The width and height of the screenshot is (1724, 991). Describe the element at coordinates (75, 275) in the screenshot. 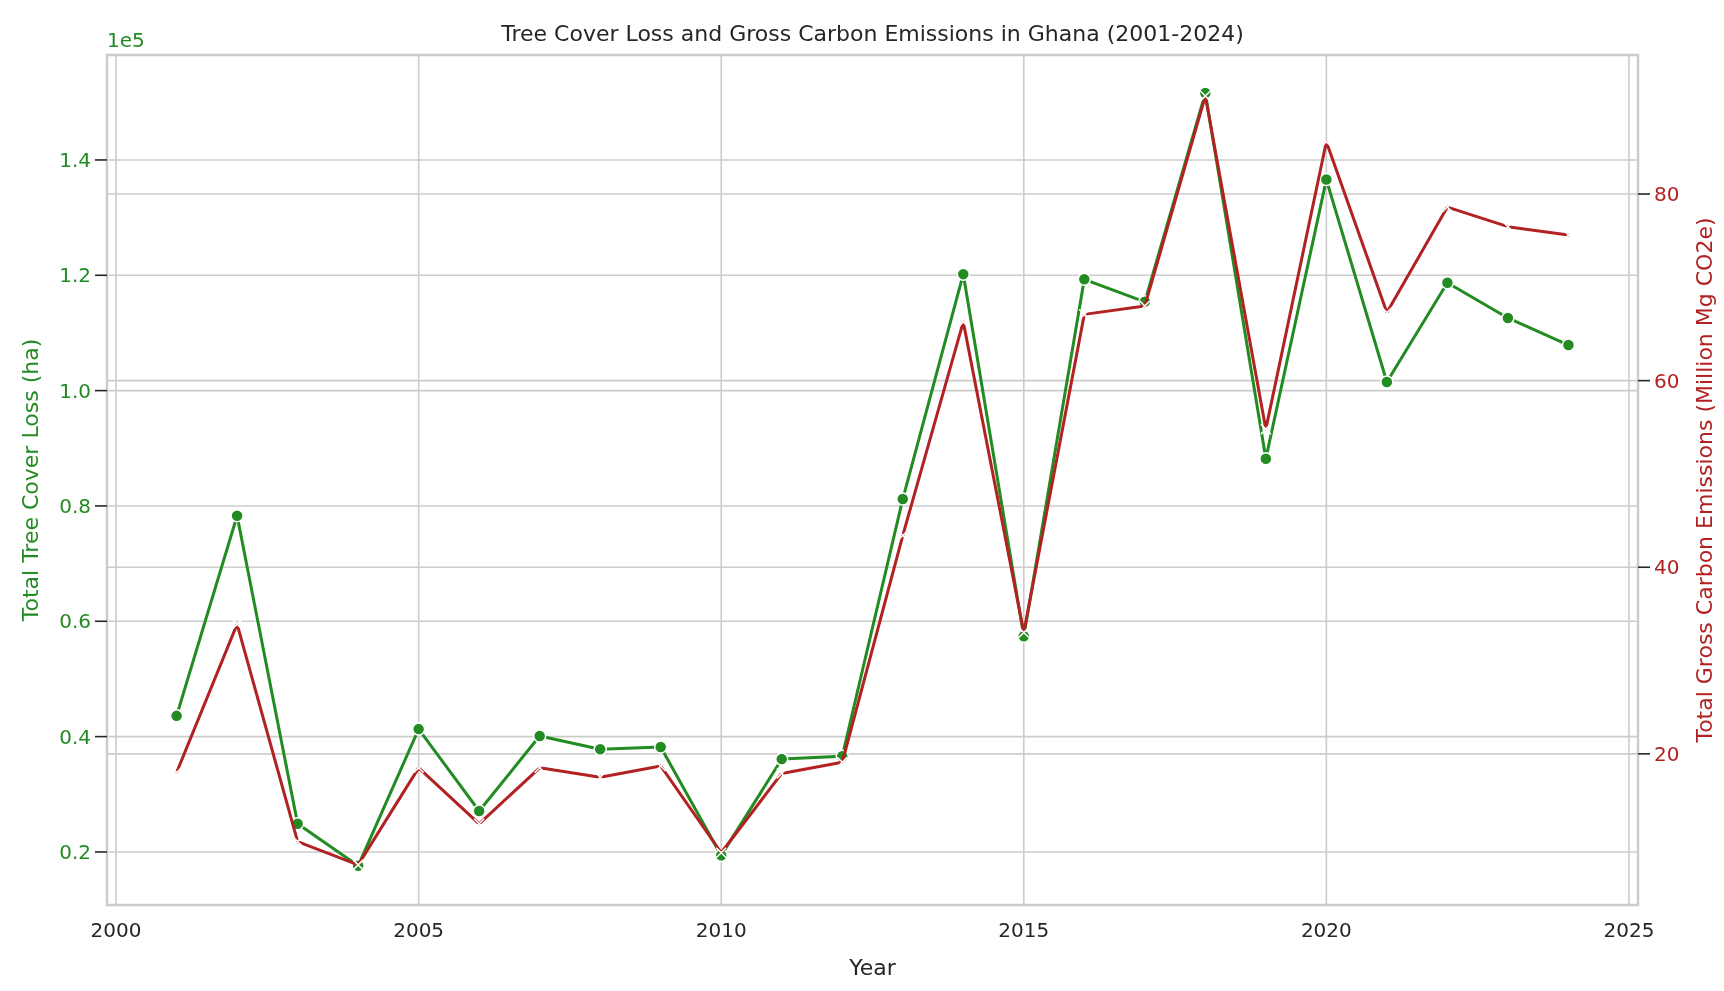

I see `y-tick-label: 1.2` at that location.